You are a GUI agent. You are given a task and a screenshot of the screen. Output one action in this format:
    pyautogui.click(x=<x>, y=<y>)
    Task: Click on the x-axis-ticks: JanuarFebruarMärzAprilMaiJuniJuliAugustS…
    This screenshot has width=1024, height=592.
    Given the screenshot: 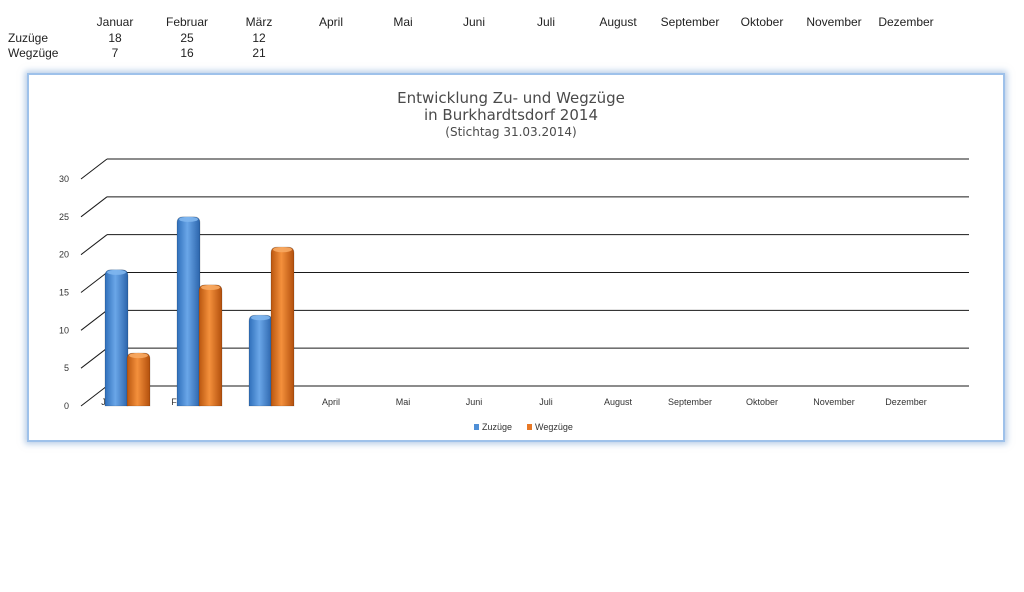 What is the action you would take?
    pyautogui.click(x=514, y=402)
    